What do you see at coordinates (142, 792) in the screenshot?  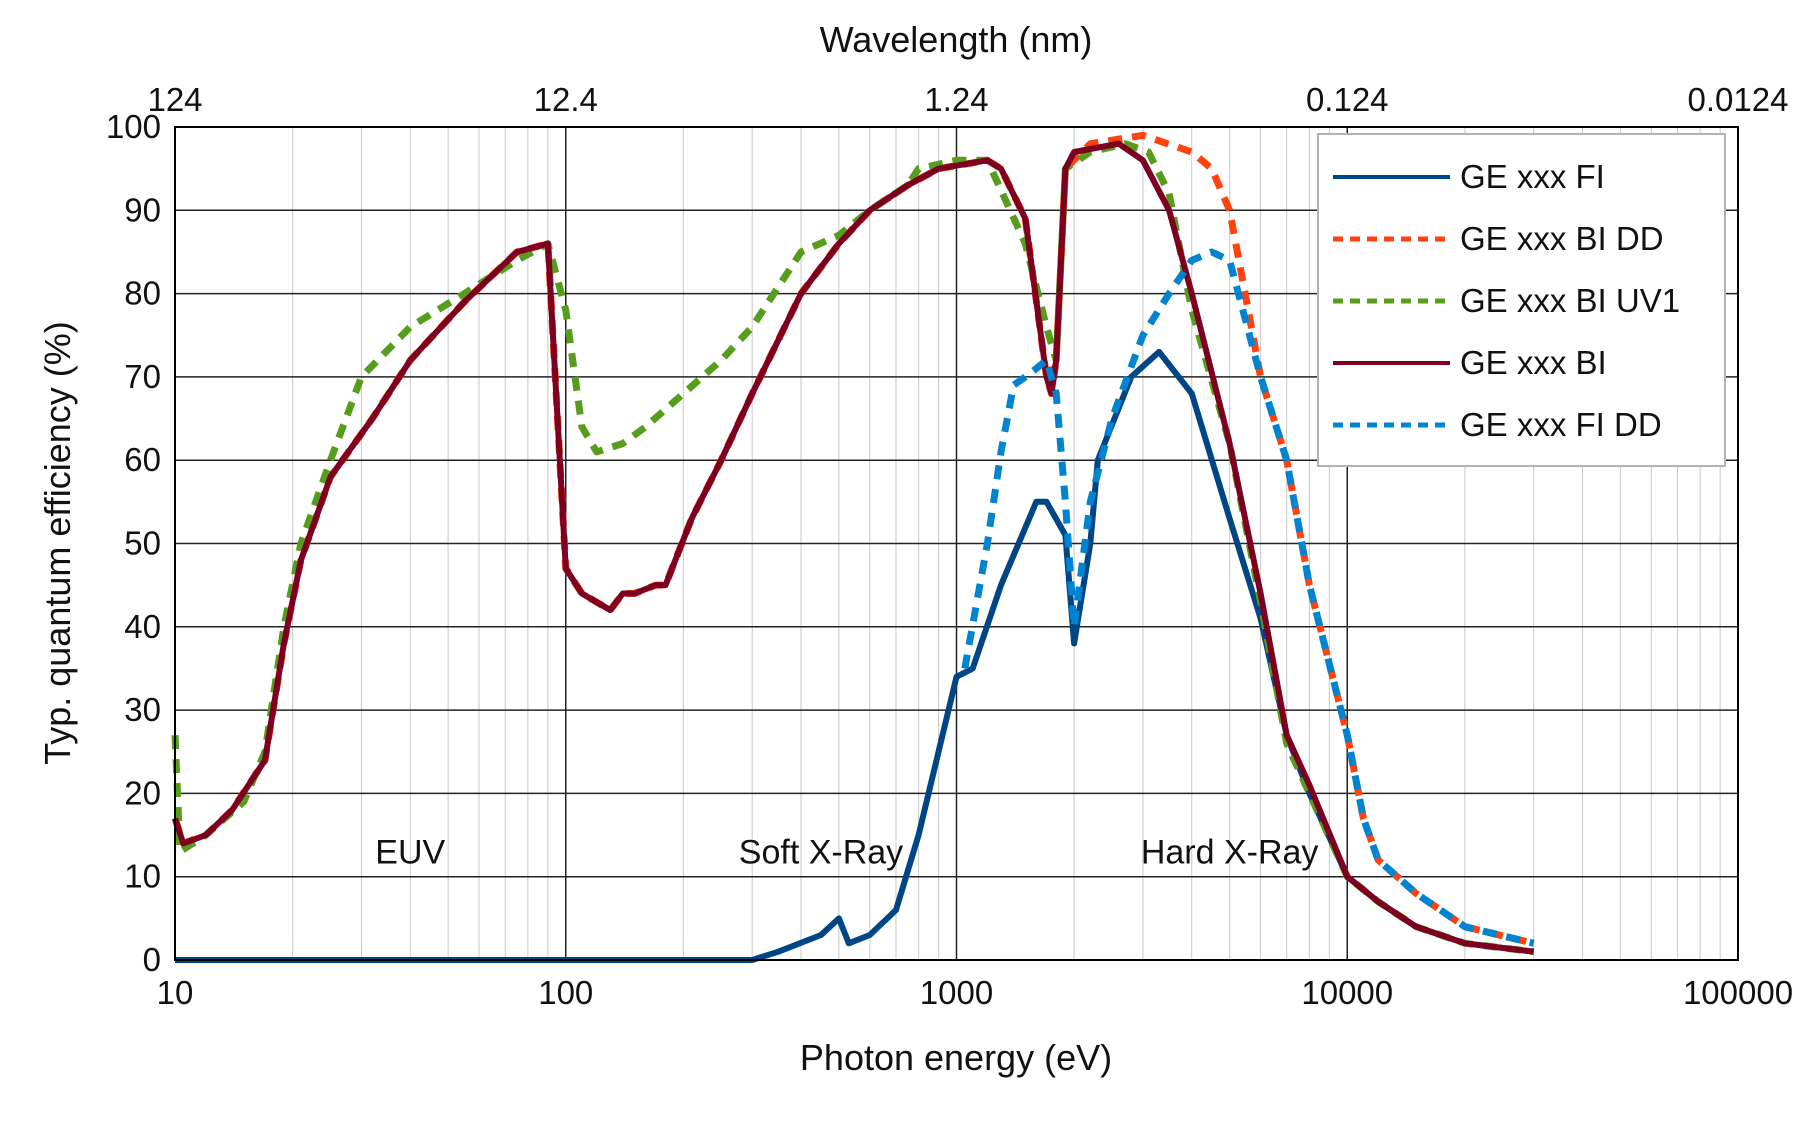 I see `y-tick-label: 20` at bounding box center [142, 792].